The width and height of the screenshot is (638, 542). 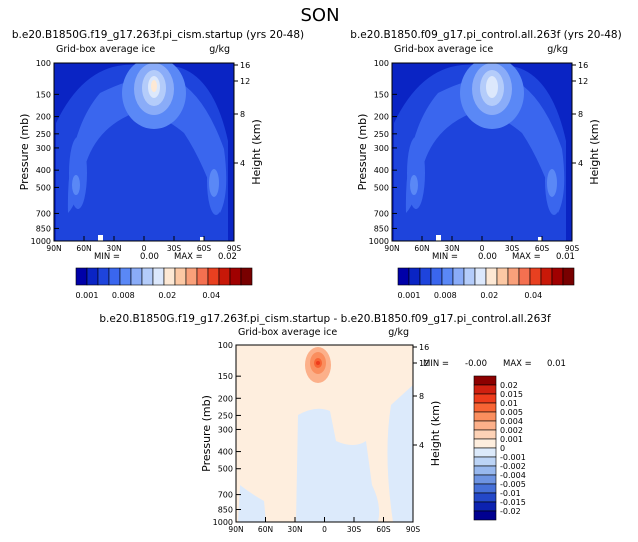 I want to click on y-tick-label: 700, so click(x=381, y=213).